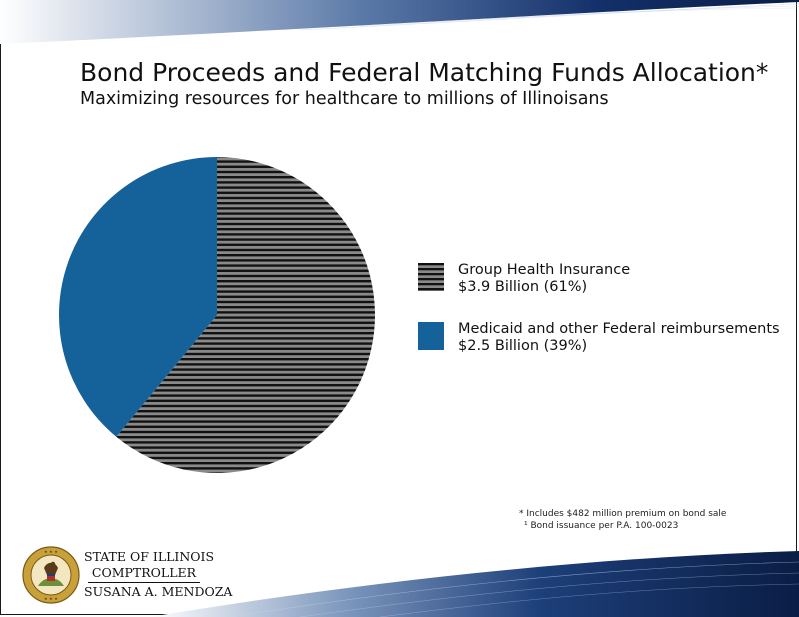  Describe the element at coordinates (51, 575) in the screenshot. I see `state-seal-icon: ★ ★ ★ ★ ★ ★` at that location.